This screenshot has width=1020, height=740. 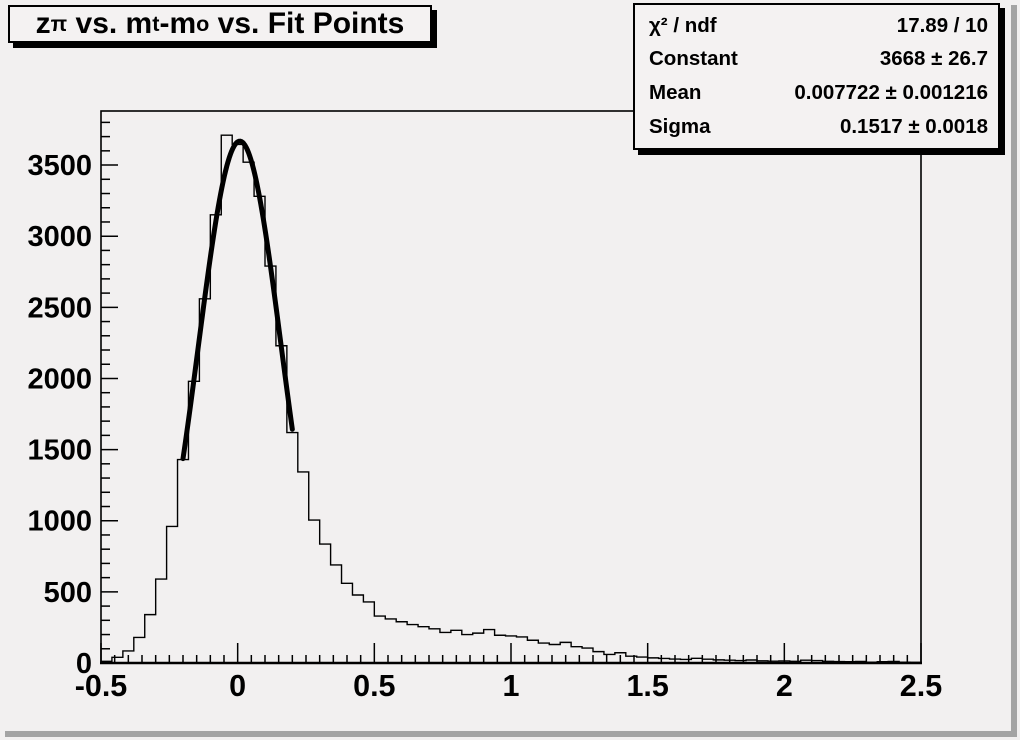 What do you see at coordinates (68, 593) in the screenshot?
I see `y-axis-label: 500` at bounding box center [68, 593].